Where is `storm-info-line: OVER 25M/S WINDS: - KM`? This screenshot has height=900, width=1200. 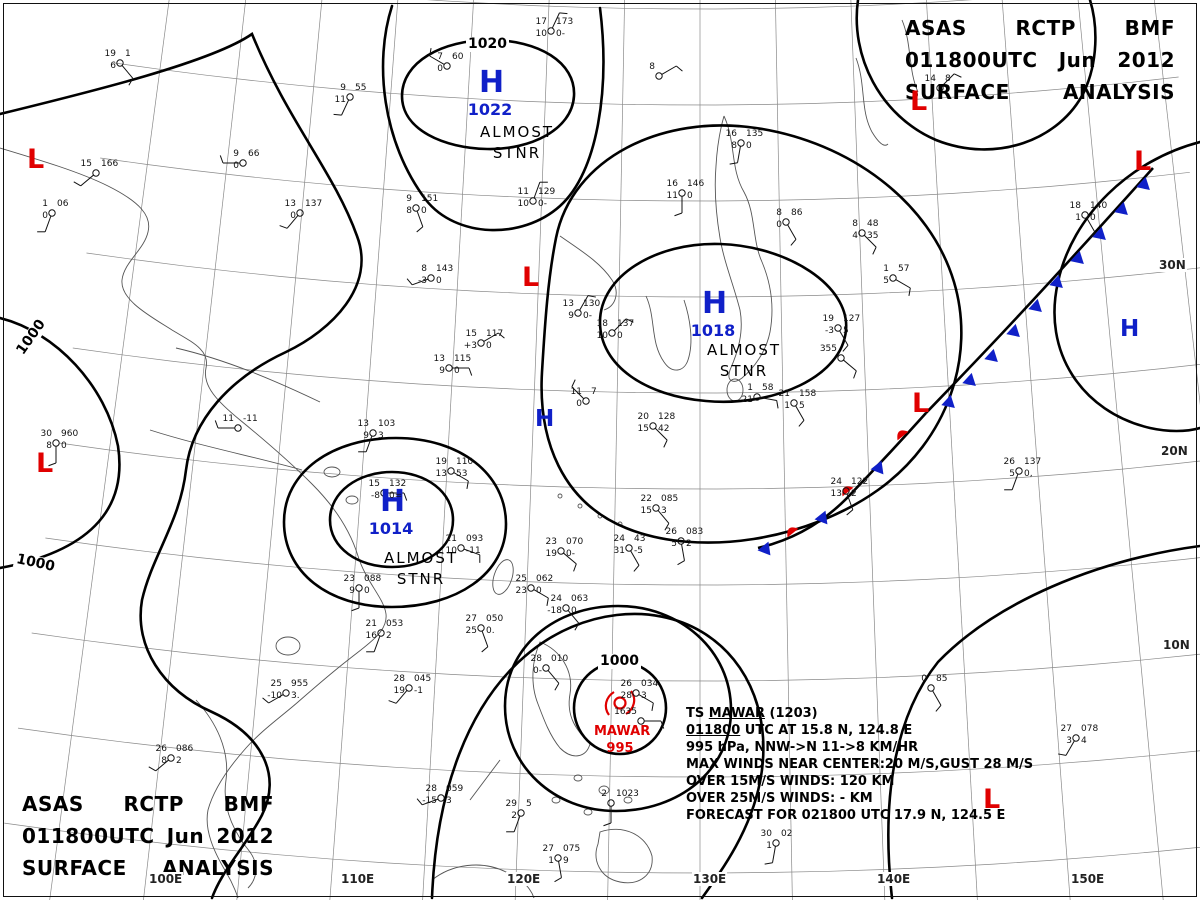 storm-info-line: OVER 25M/S WINDS: - KM is located at coordinates (779, 798).